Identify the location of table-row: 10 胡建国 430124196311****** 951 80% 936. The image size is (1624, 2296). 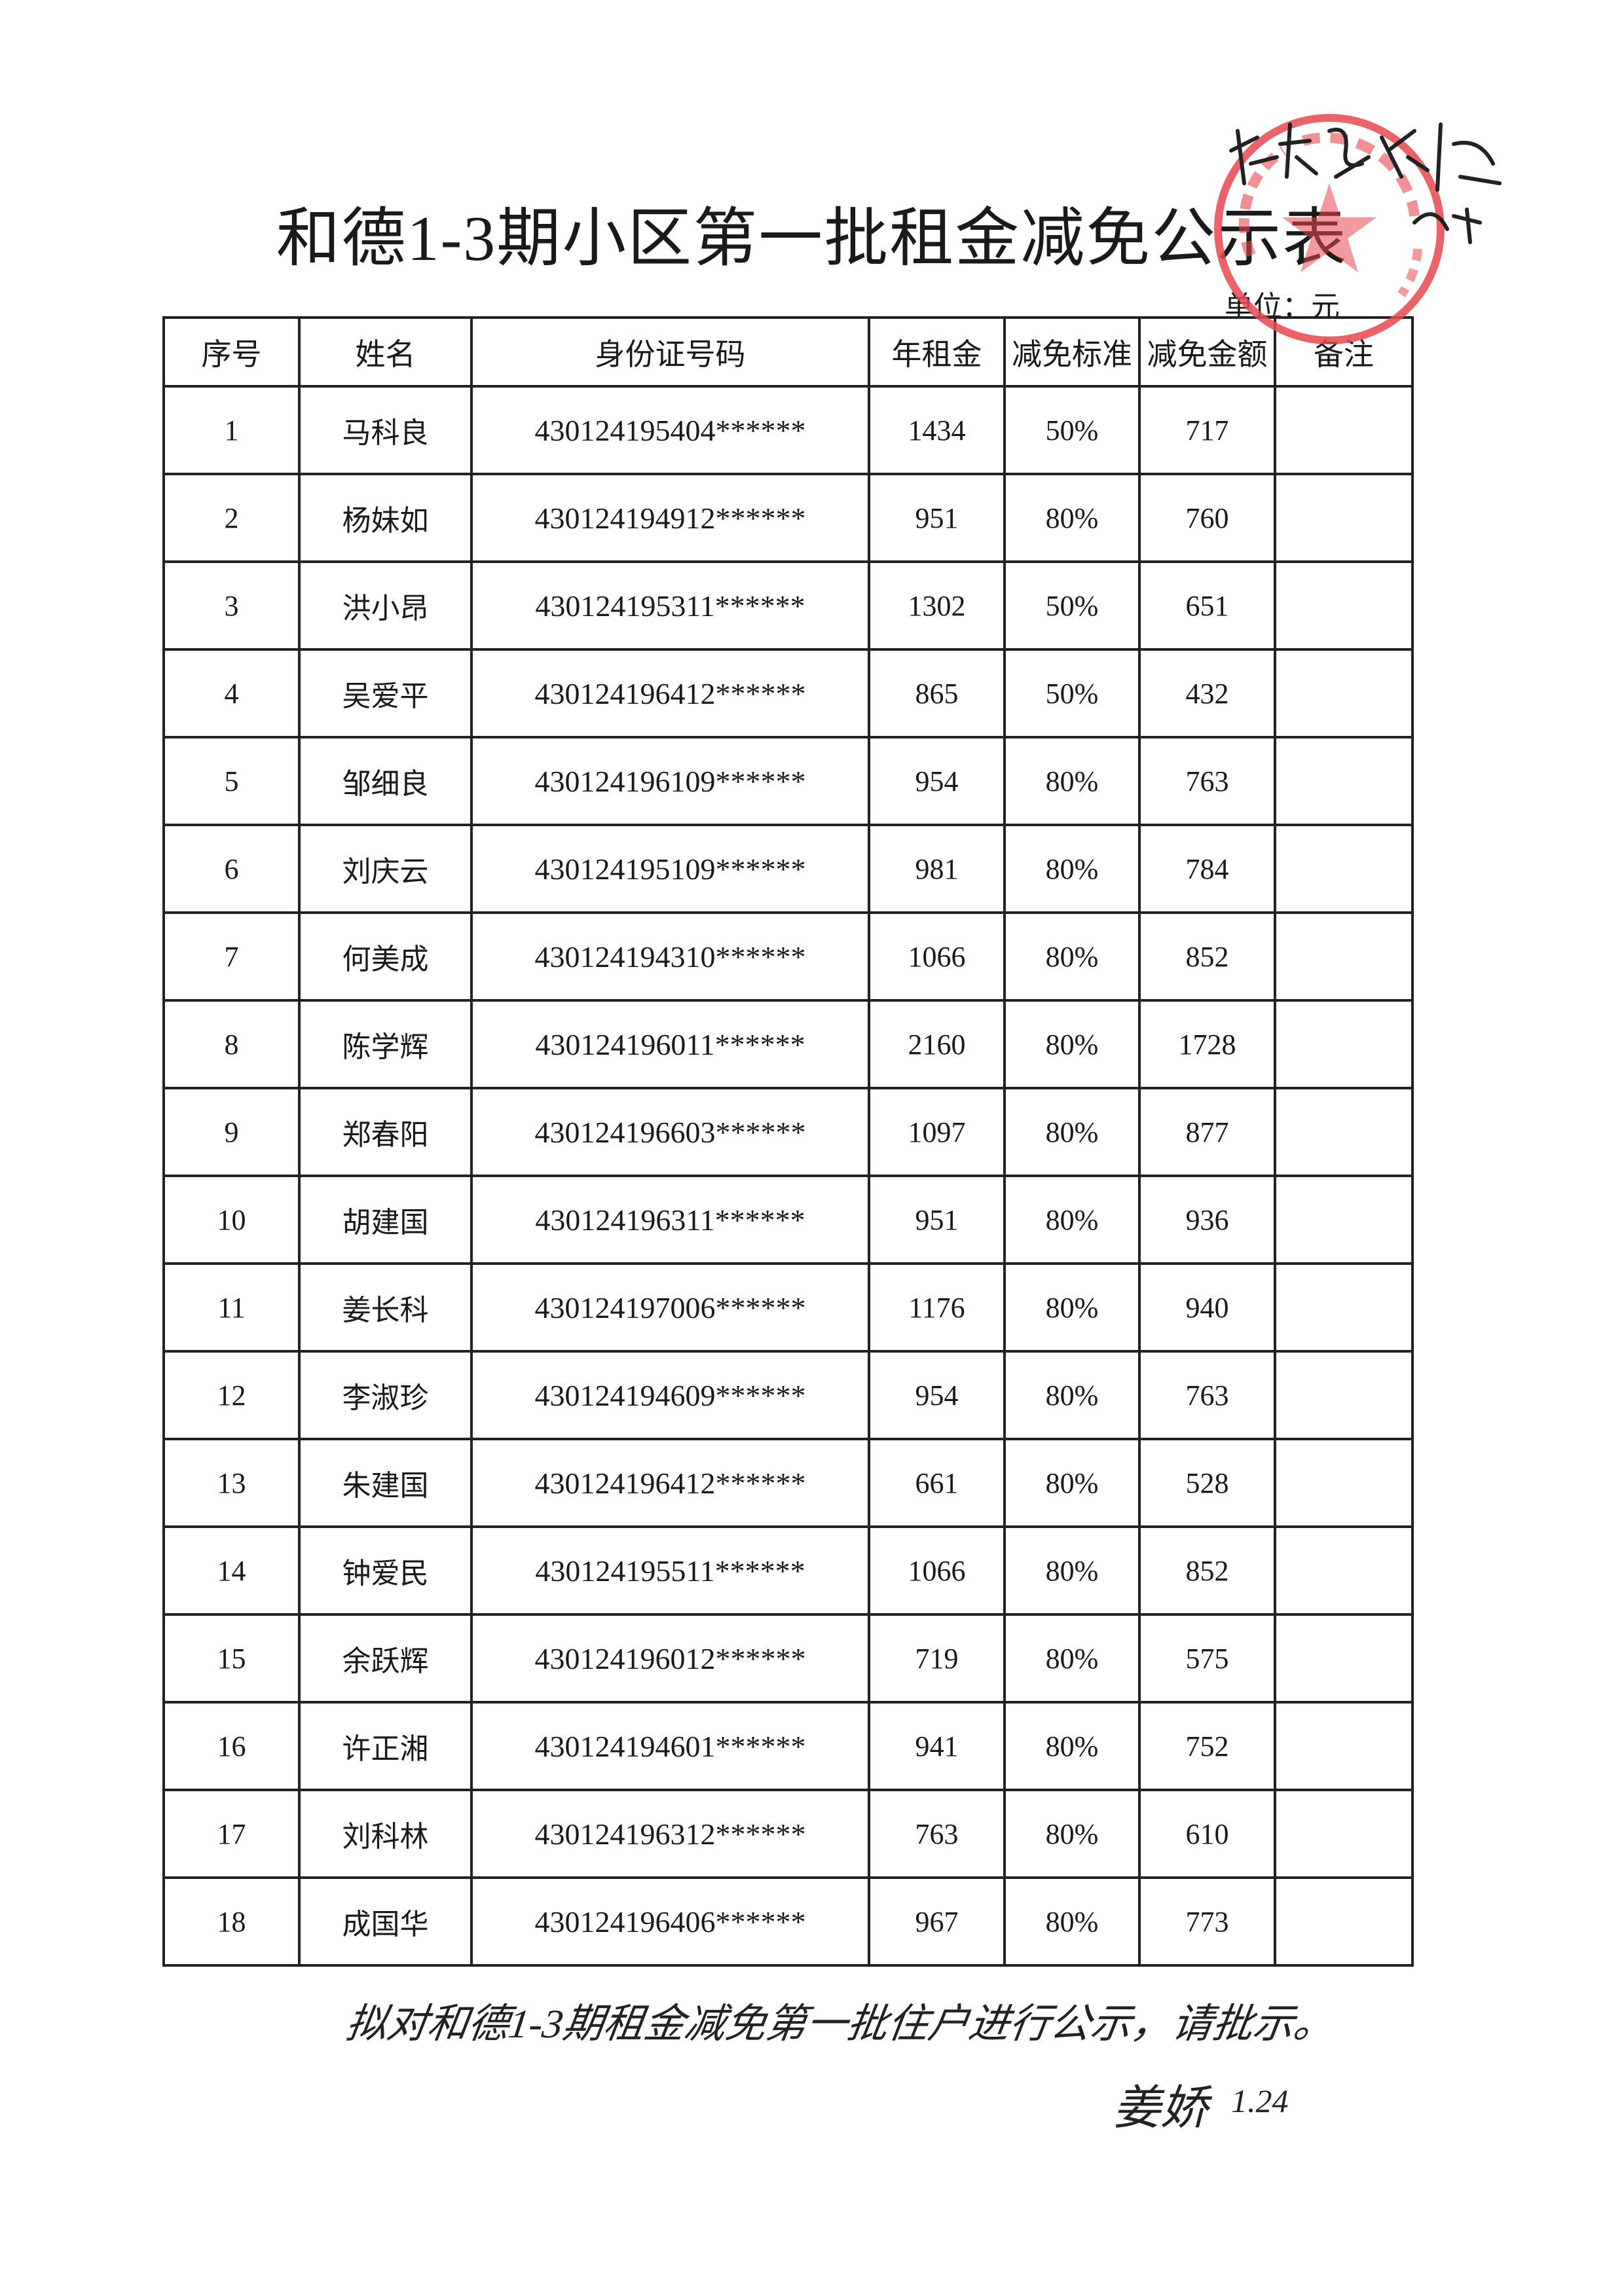
(788, 1220).